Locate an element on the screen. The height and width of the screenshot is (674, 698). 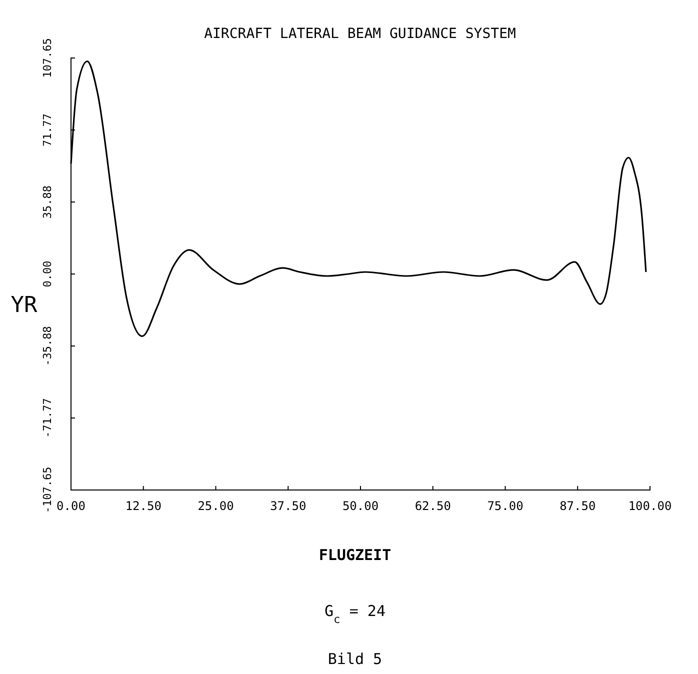
x-tick-label: 87.50 is located at coordinates (578, 505).